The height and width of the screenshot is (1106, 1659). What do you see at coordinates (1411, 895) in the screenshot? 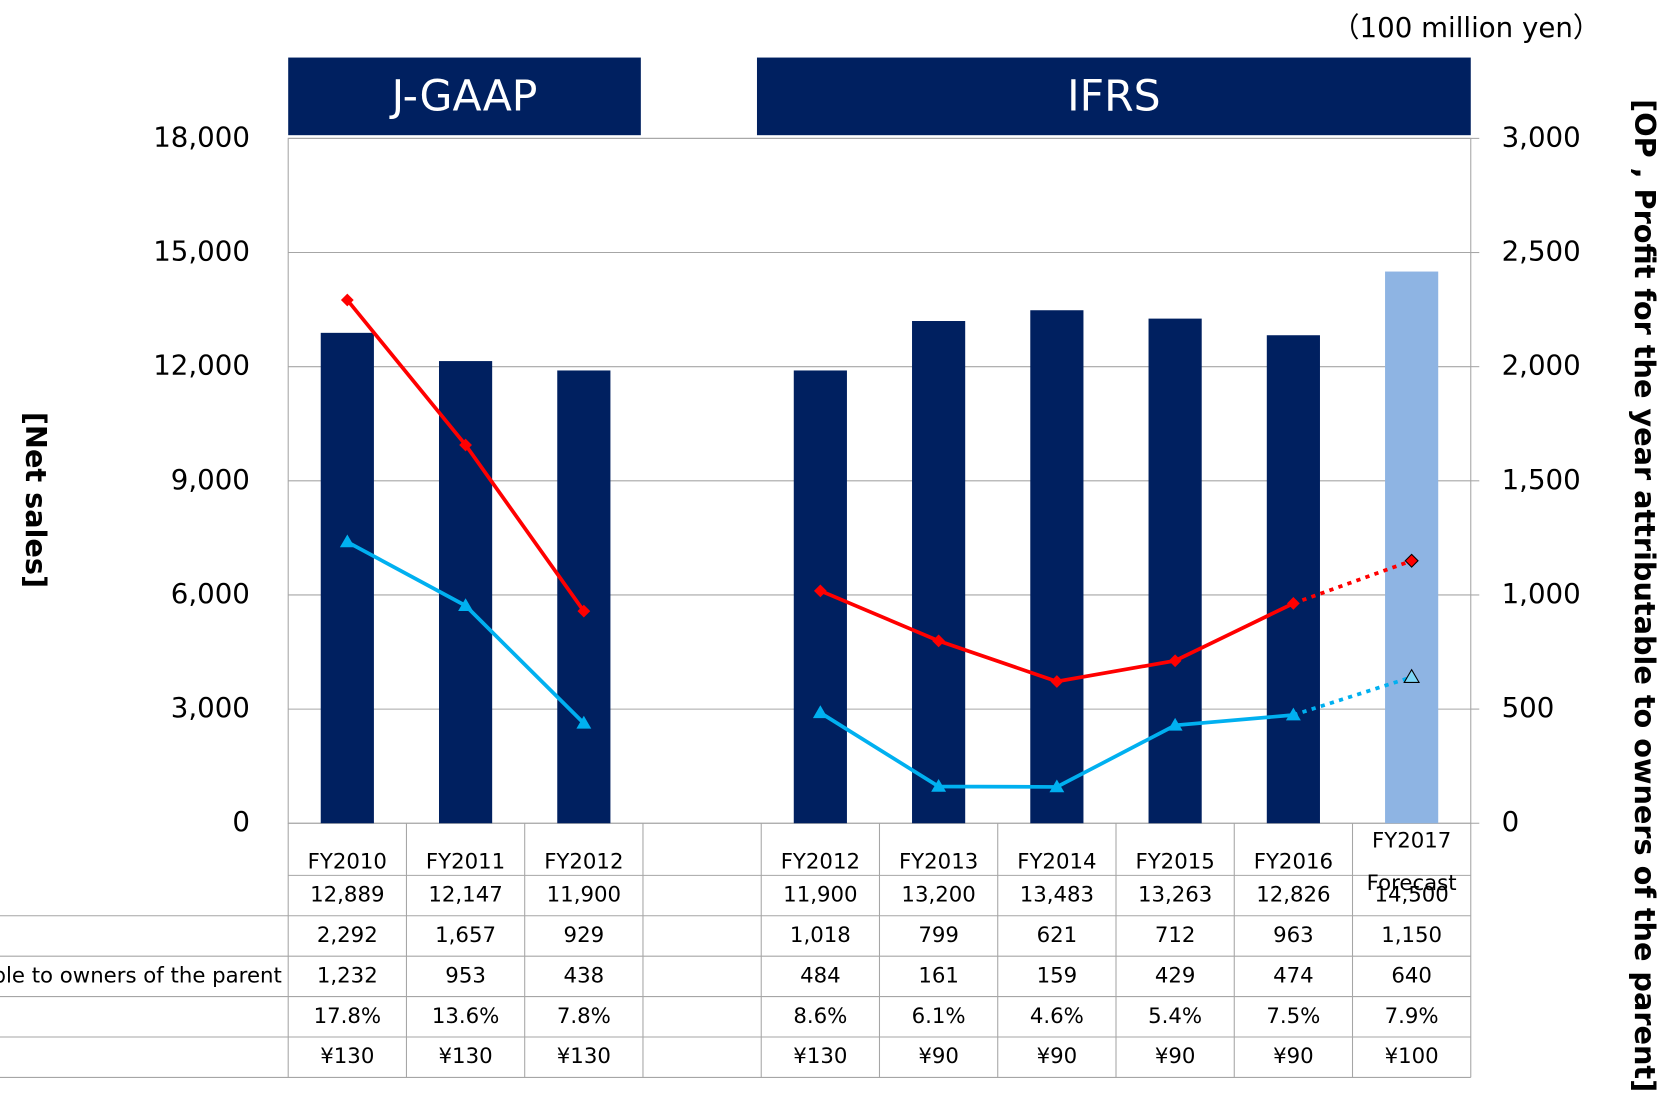
I see `table-cell: 14,500` at bounding box center [1411, 895].